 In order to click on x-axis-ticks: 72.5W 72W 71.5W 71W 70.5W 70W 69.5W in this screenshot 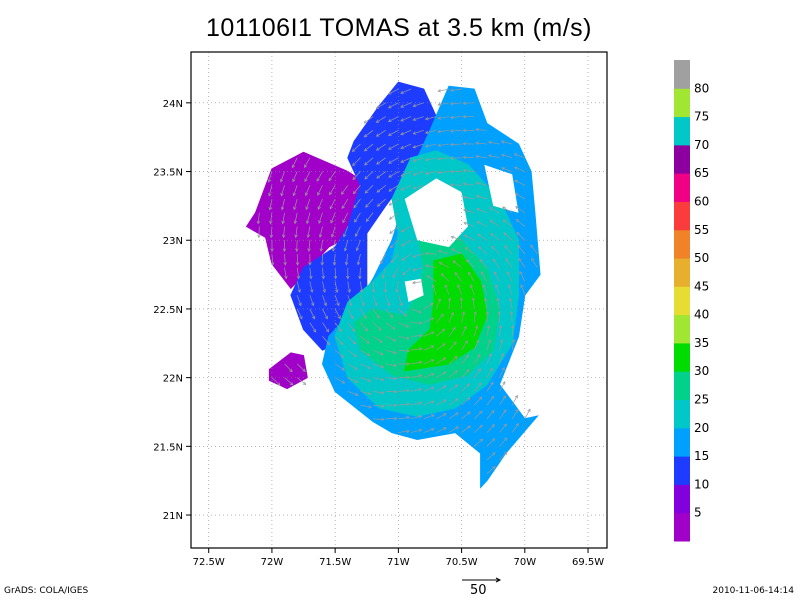, I will do `click(398, 558)`.